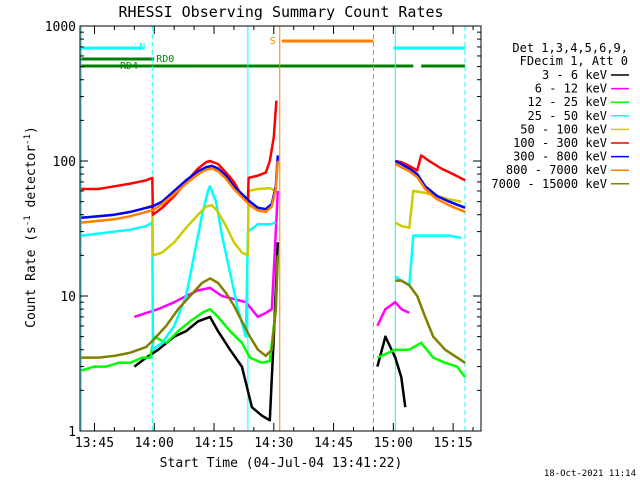 This screenshot has width=640, height=485. What do you see at coordinates (129, 66) in the screenshot?
I see `flag-label-rd4: RD4` at bounding box center [129, 66].